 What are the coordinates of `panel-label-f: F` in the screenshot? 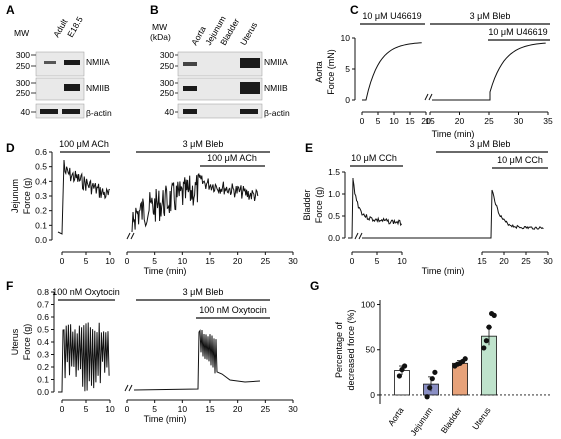 It's located at (9, 286).